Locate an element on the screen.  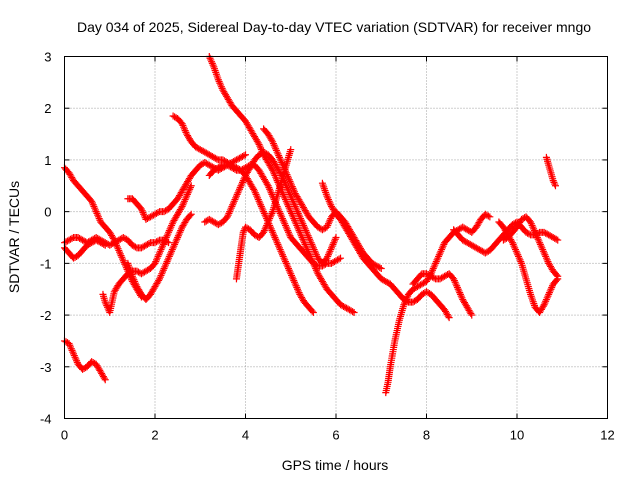
x-tick-label: 0 is located at coordinates (64, 435).